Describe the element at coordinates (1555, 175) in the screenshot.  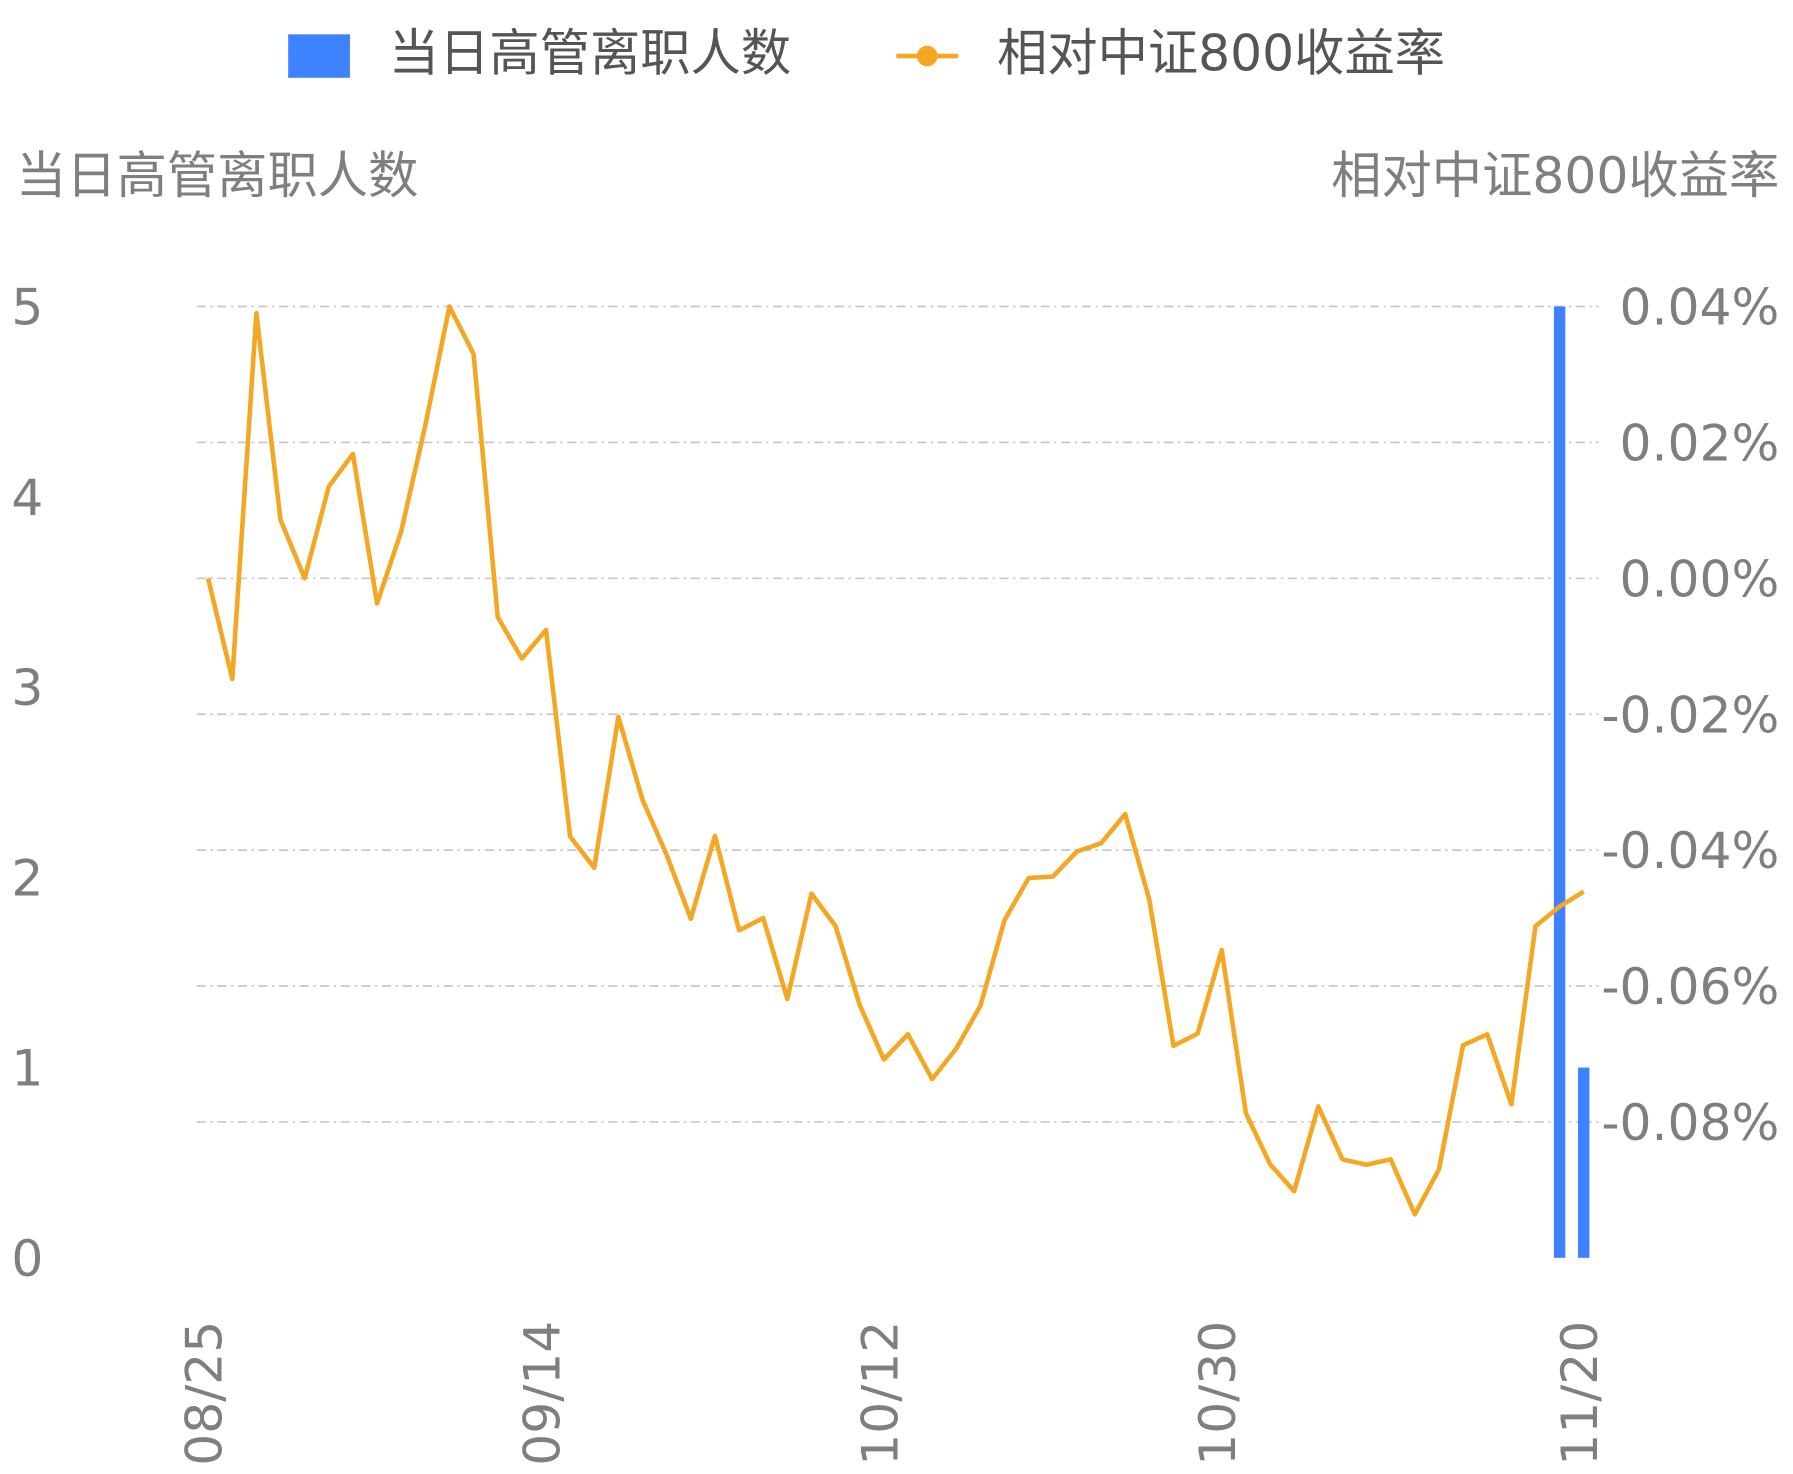
I see `y2-axis-title: 相对中证800收益率` at that location.